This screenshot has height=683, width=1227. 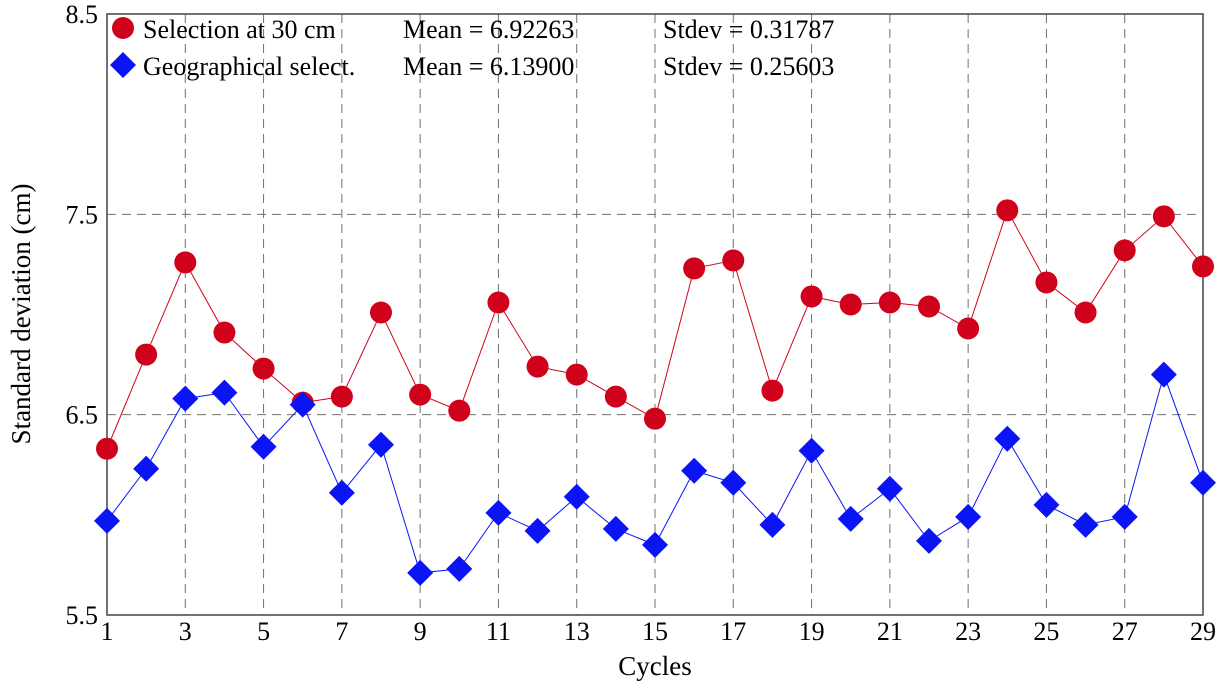 What do you see at coordinates (82, 415) in the screenshot?
I see `y-tick-label: 6.5` at bounding box center [82, 415].